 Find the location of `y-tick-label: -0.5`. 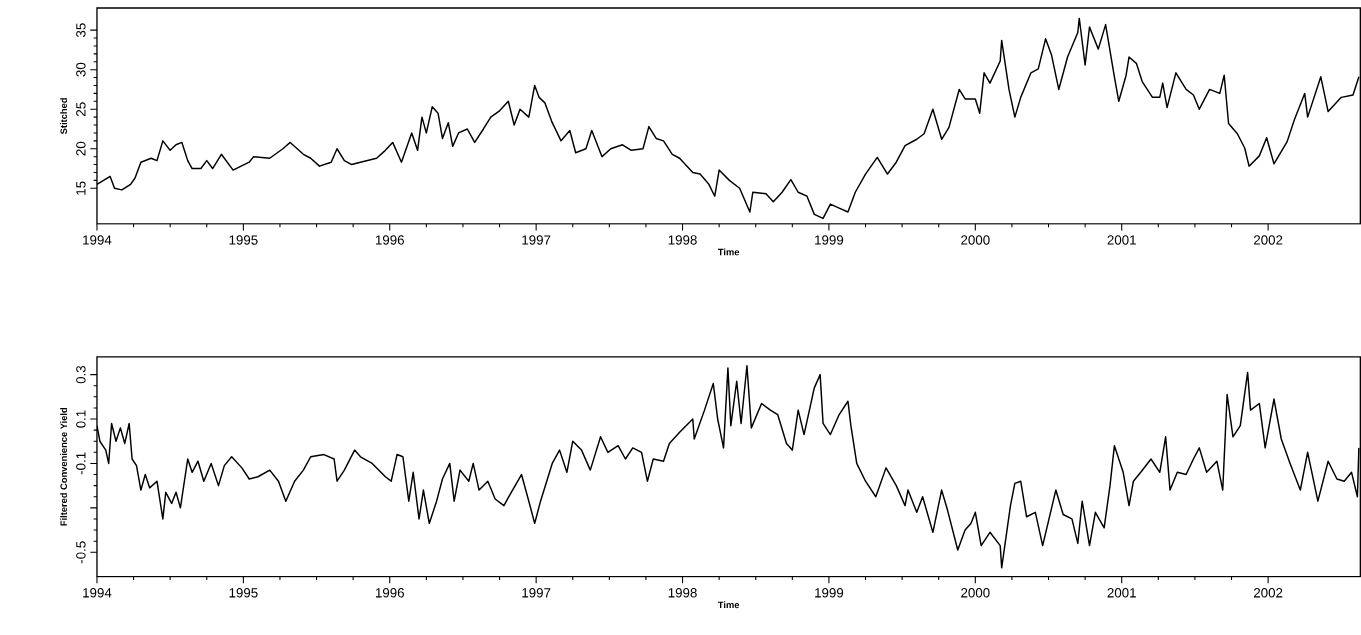

y-tick-label: -0.5 is located at coordinates (81, 552).